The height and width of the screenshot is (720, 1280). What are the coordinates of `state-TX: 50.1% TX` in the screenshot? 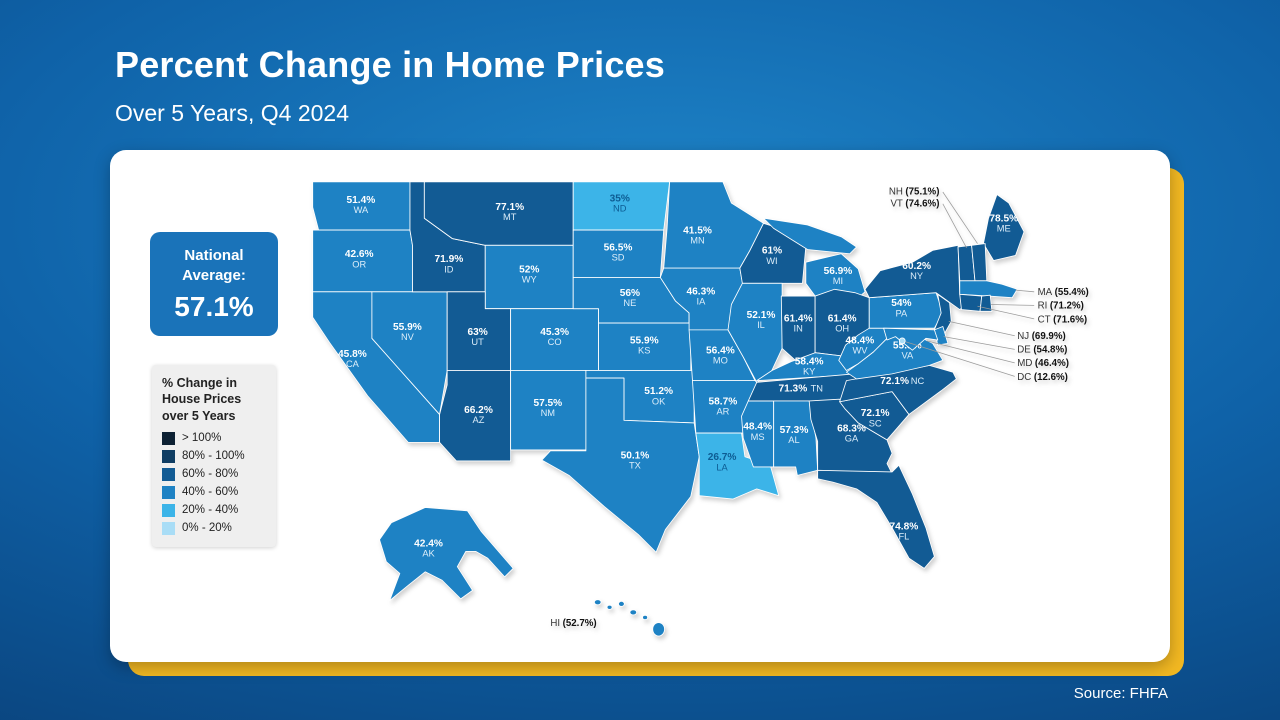 It's located at (620, 465).